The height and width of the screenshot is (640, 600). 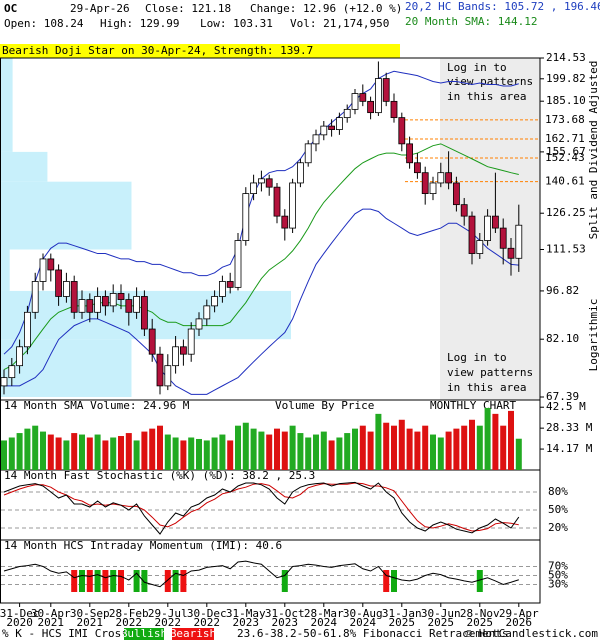 I want to click on fib-label: 162.71, so click(x=565, y=138).